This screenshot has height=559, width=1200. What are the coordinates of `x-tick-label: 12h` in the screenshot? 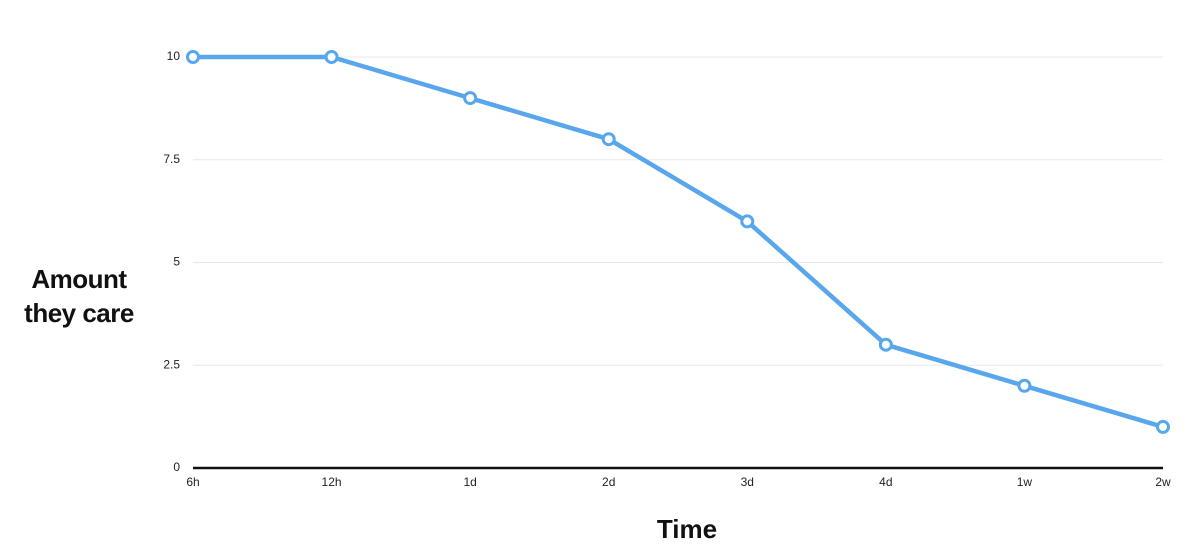 It's located at (332, 482).